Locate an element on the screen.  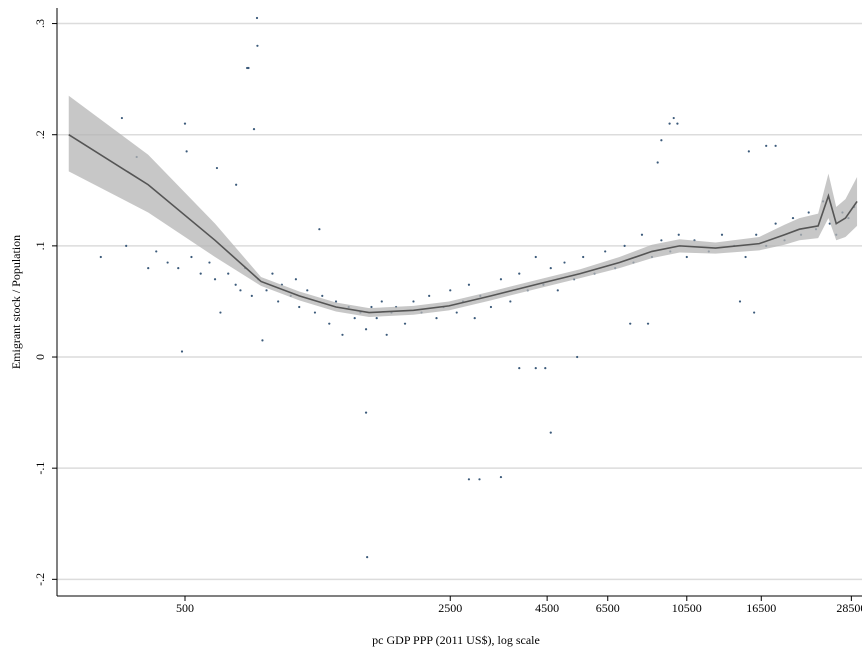
y-tick-label: .3 is located at coordinates (40, 23).